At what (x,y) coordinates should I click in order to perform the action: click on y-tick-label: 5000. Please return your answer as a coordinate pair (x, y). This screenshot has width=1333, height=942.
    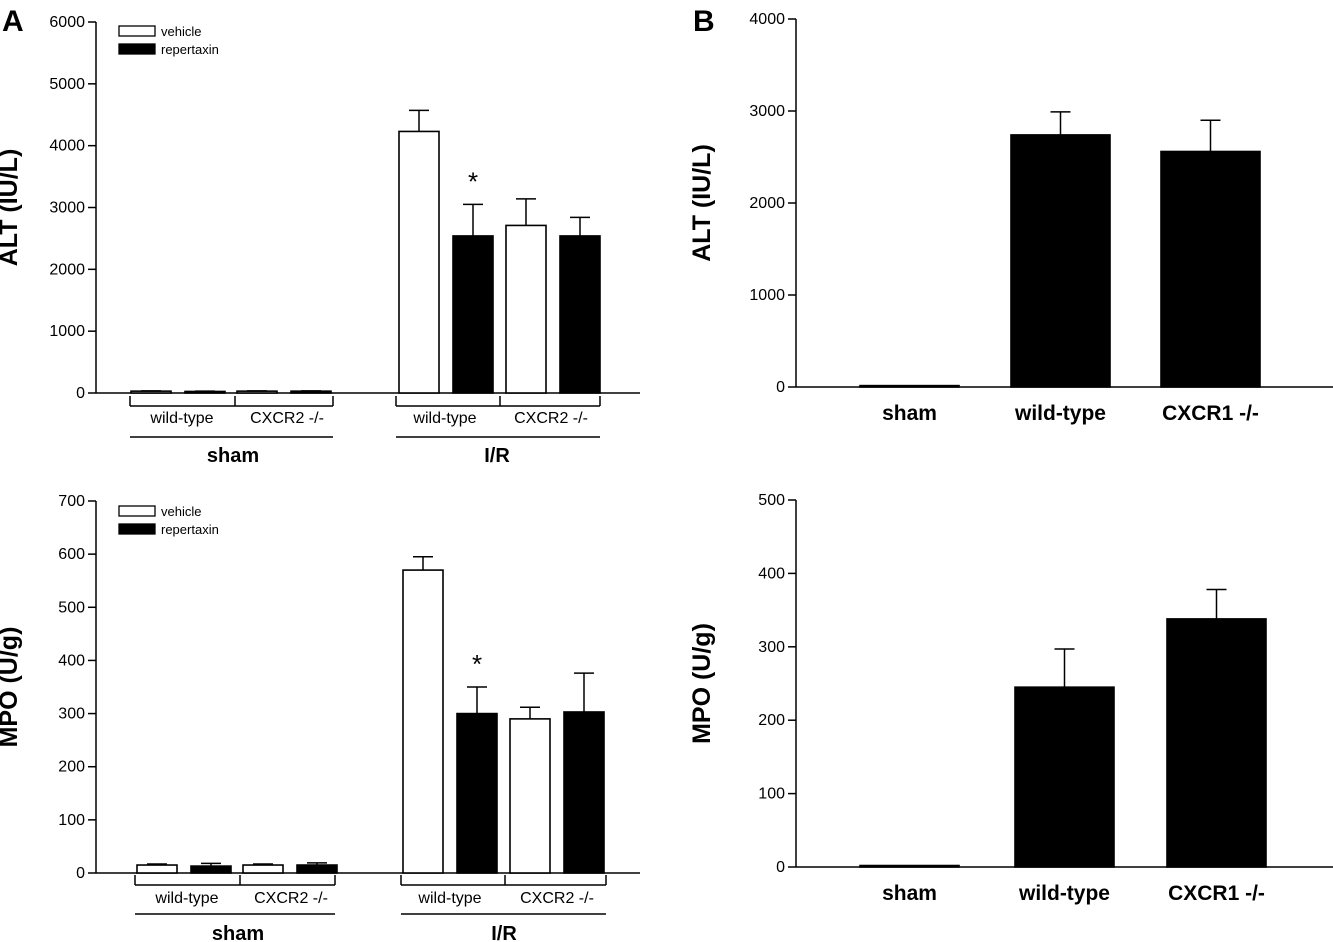
    Looking at the image, I should click on (67, 84).